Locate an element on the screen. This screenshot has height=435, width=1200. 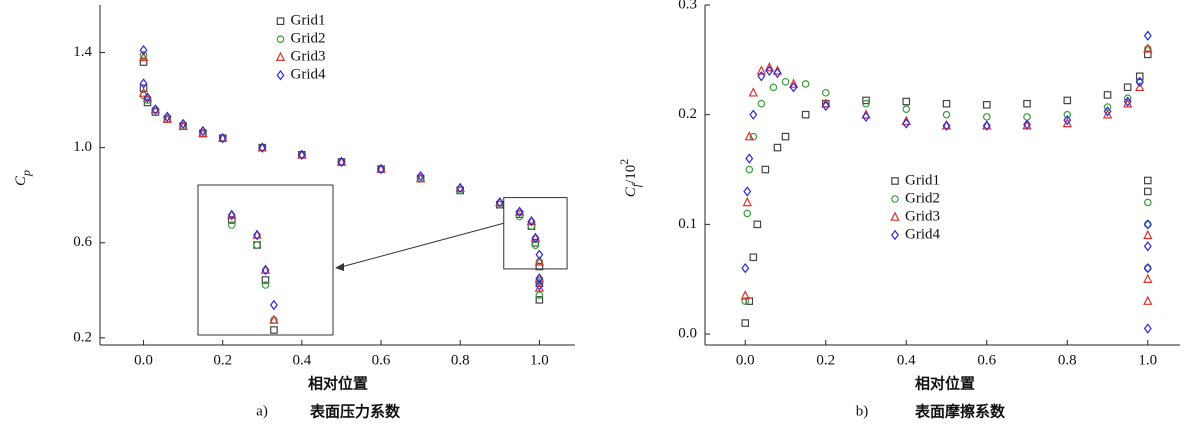
caption: 表面压力系数 is located at coordinates (355, 412).